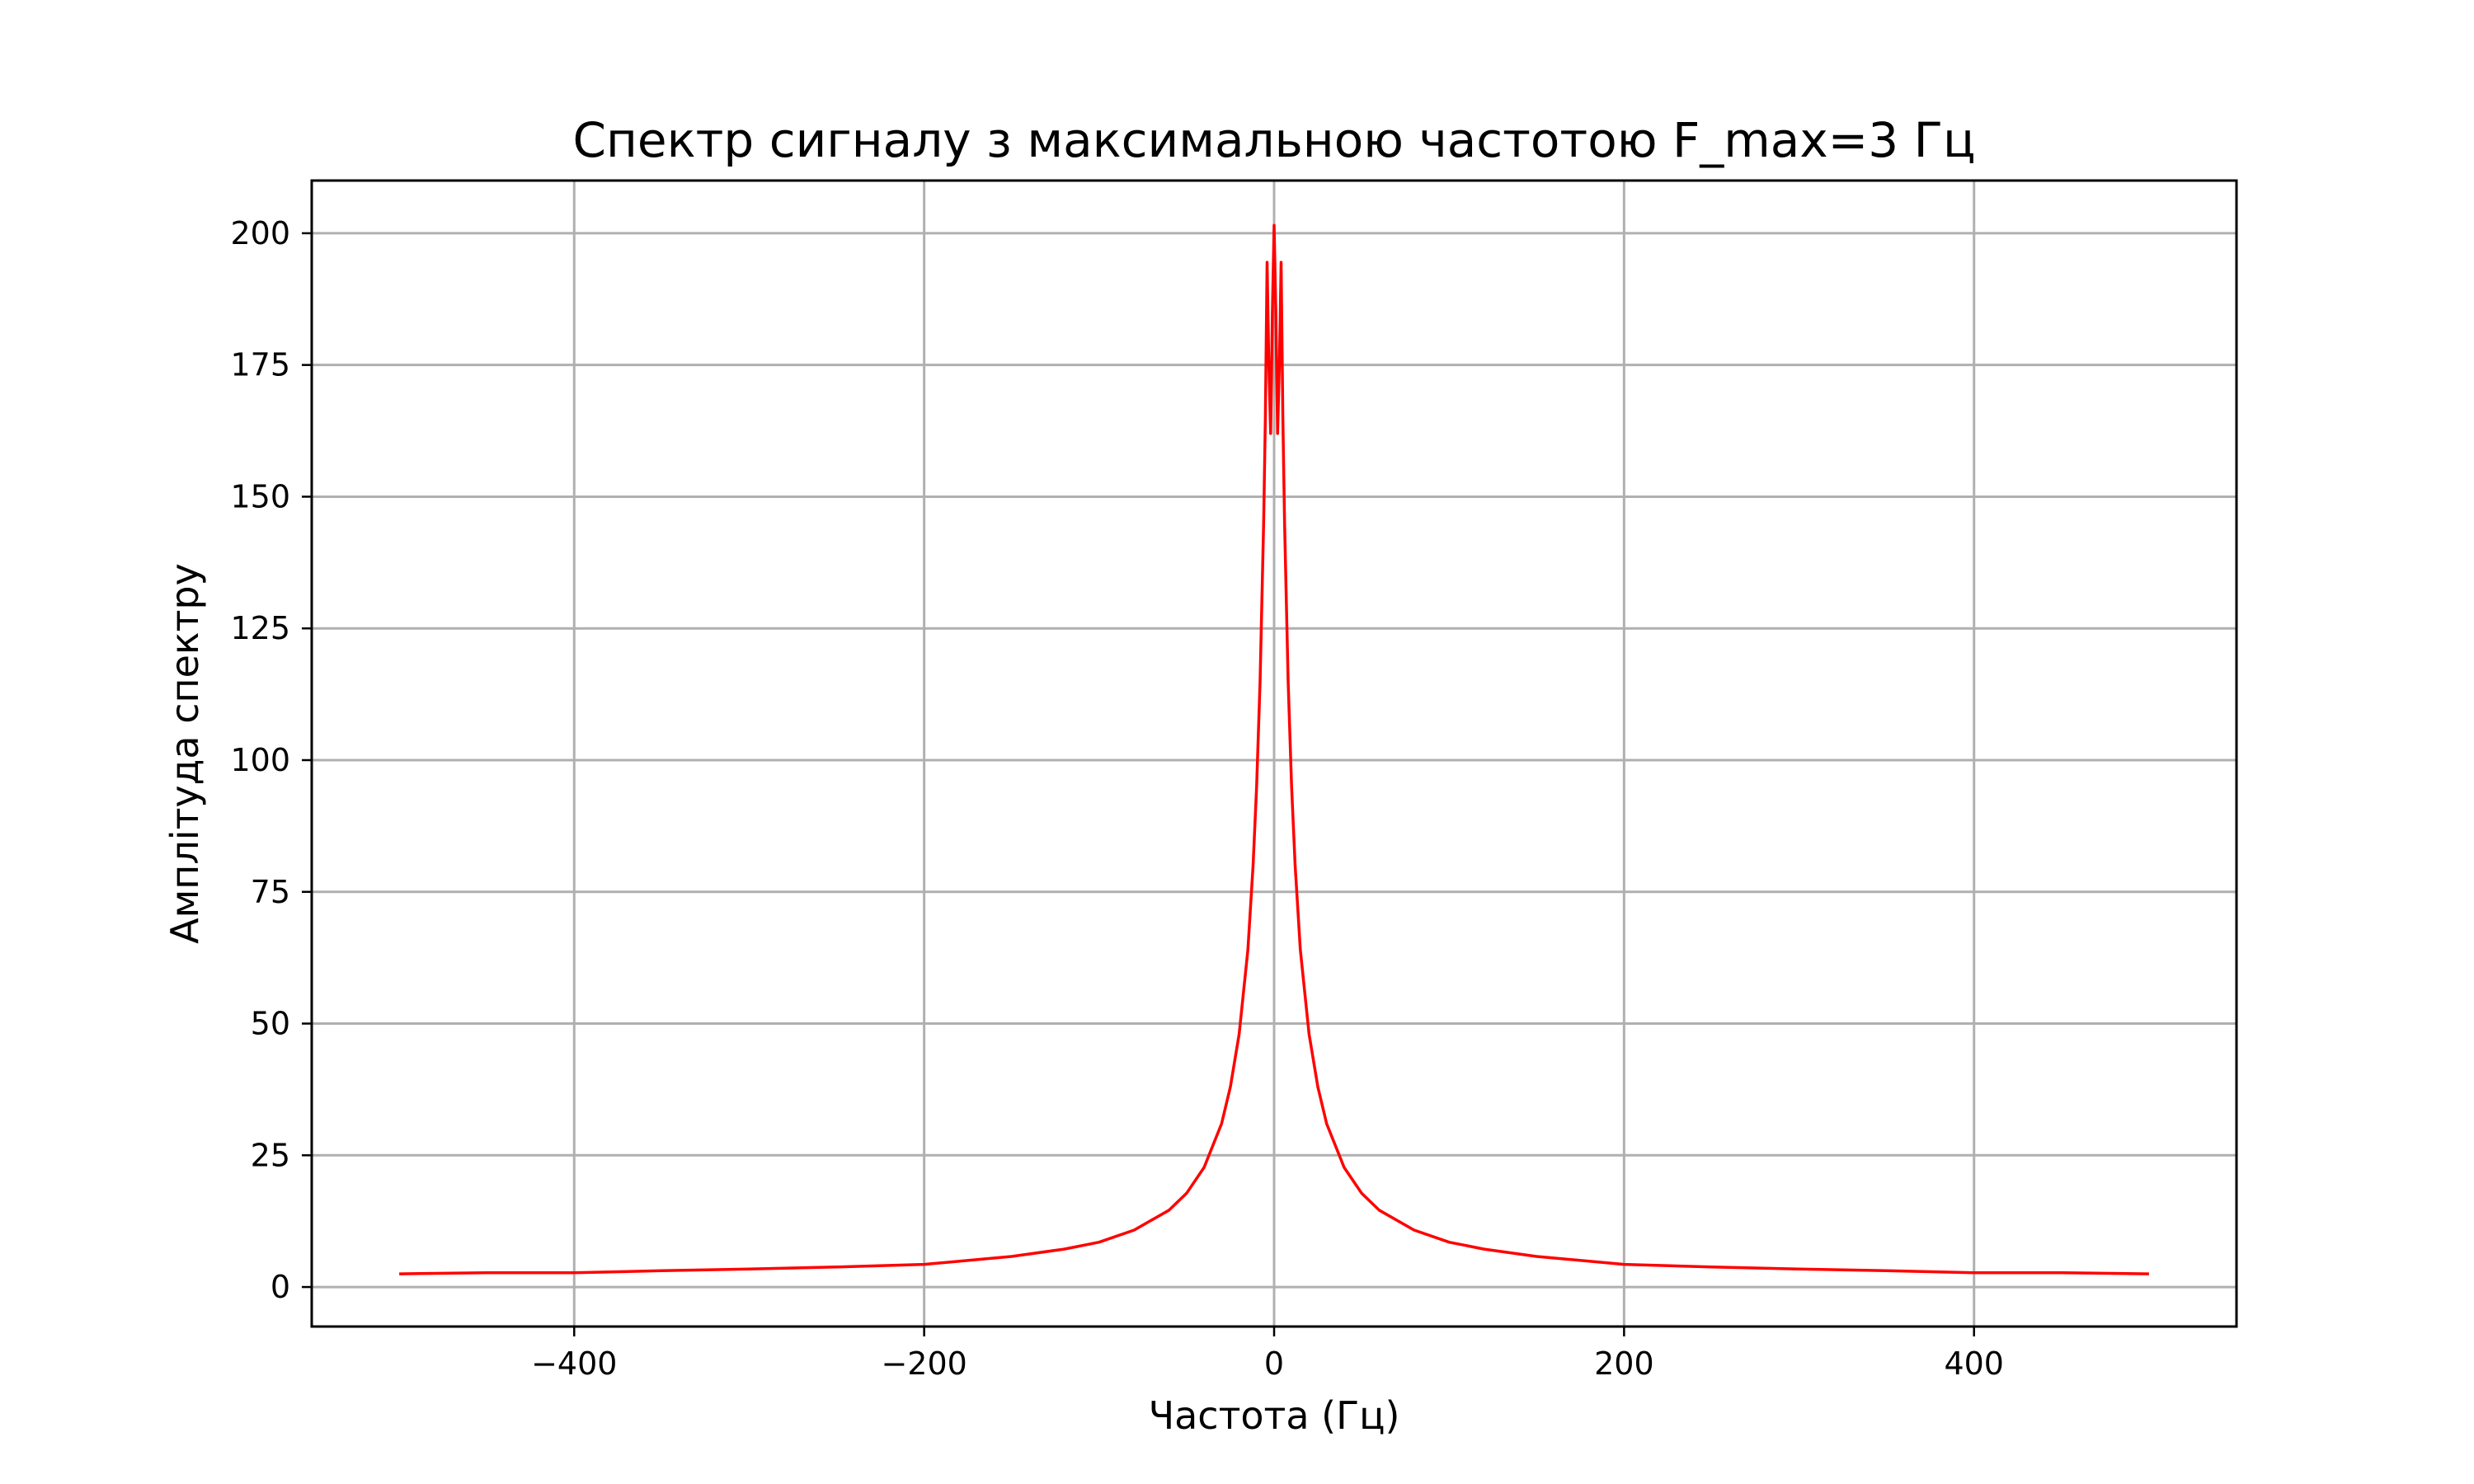  Describe the element at coordinates (270, 1024) in the screenshot. I see `y-tick-label: 50` at that location.